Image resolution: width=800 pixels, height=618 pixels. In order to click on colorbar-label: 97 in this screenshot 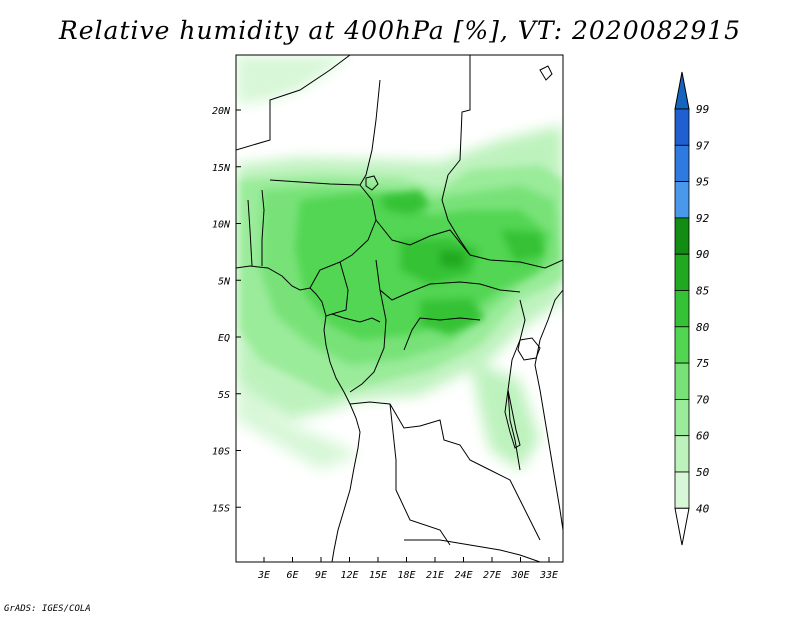, I will do `click(703, 145)`.